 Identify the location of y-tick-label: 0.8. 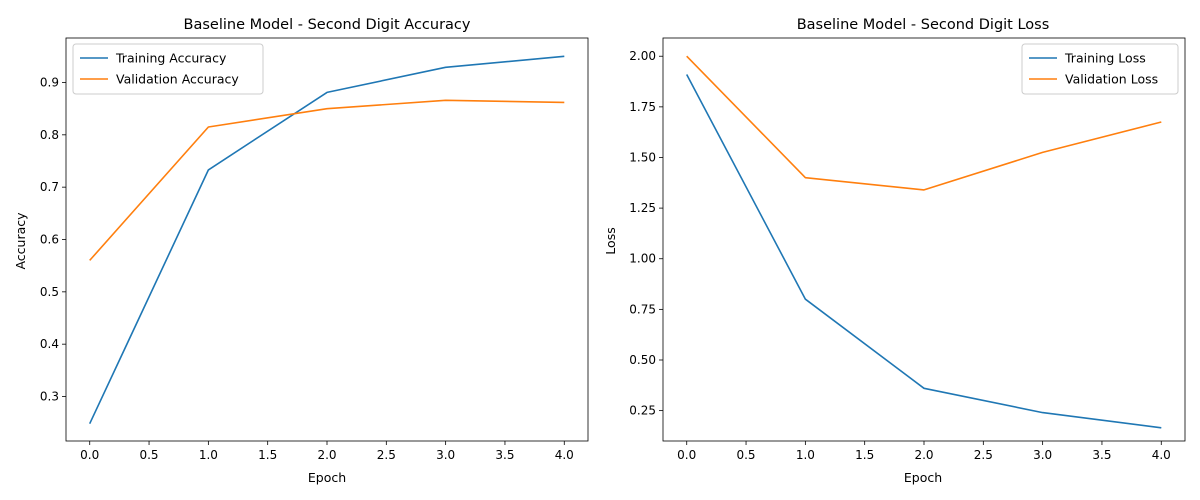
(49, 135).